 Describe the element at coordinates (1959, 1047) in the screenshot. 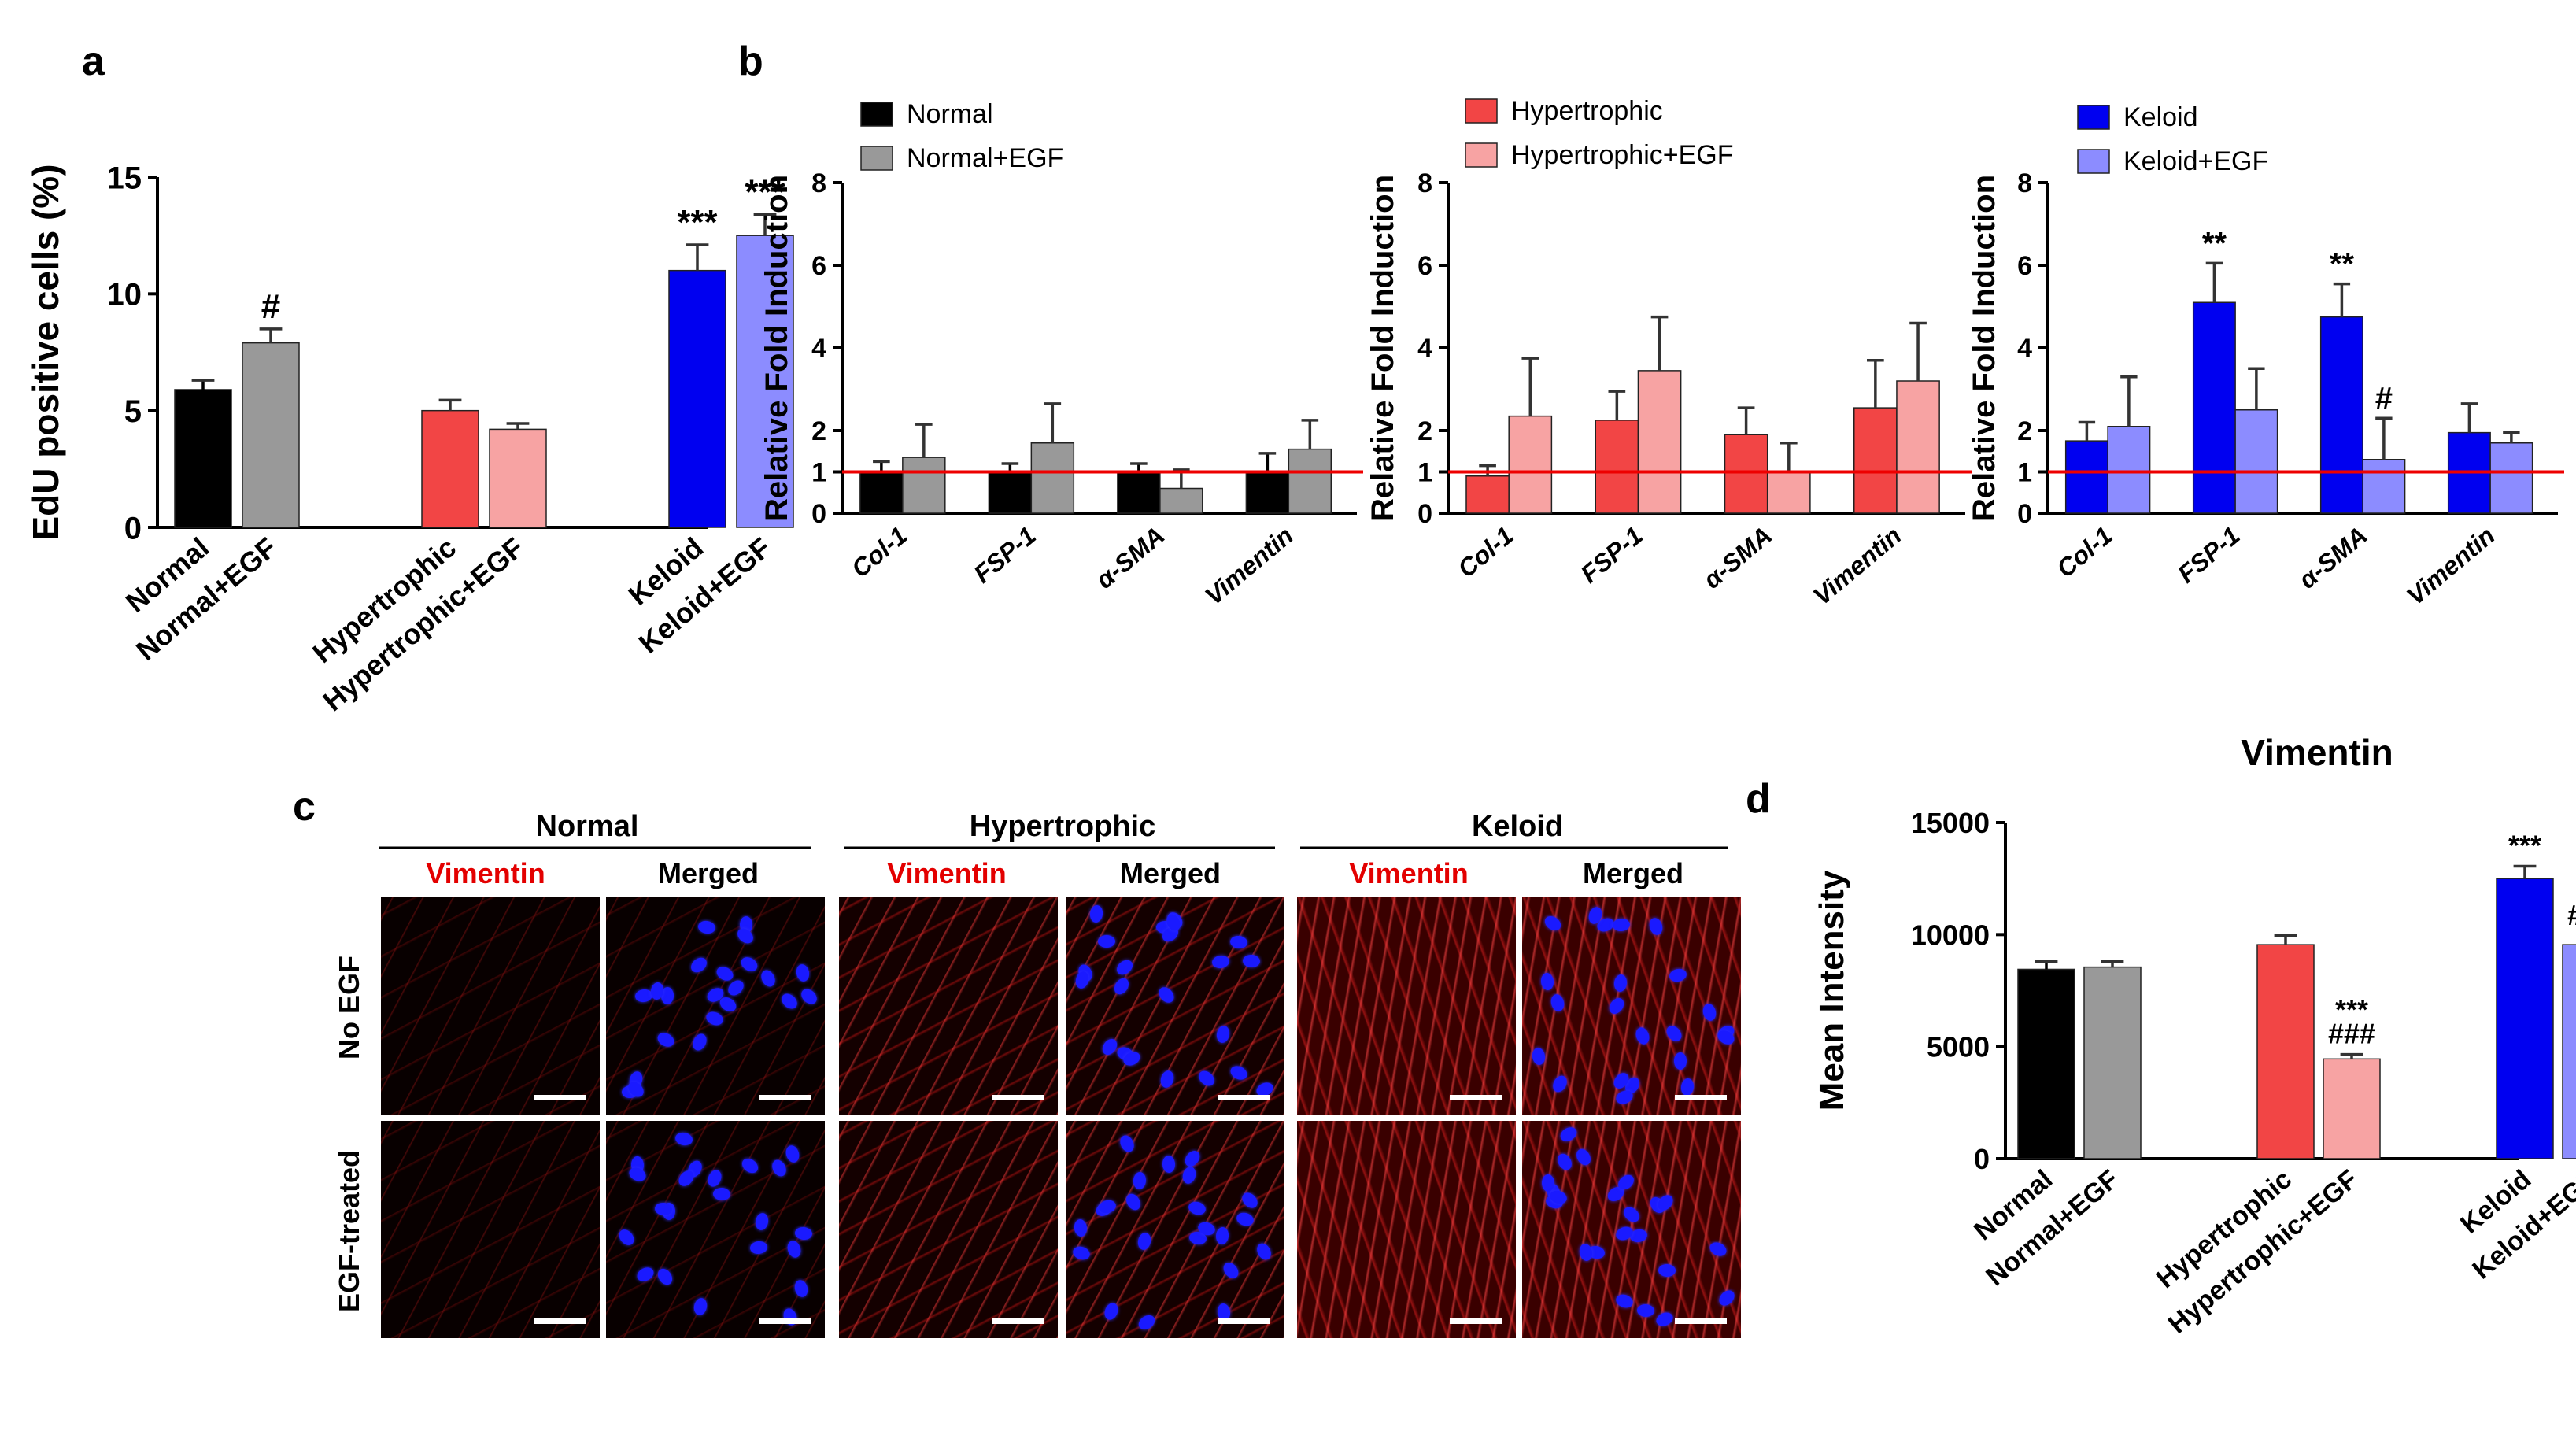

I see `y-tick-label: 5000` at that location.